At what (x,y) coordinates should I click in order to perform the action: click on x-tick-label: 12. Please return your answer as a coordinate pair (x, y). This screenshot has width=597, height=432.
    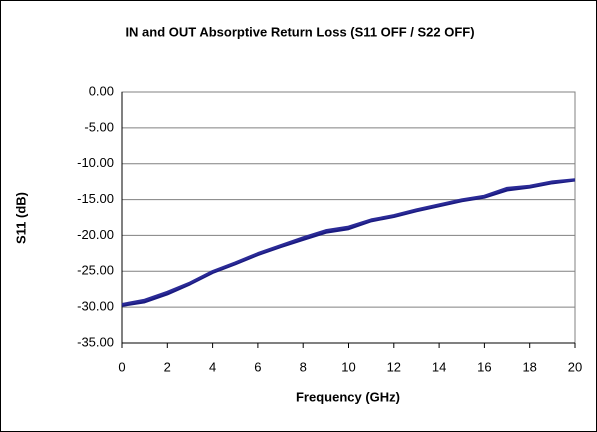
    Looking at the image, I should click on (394, 366).